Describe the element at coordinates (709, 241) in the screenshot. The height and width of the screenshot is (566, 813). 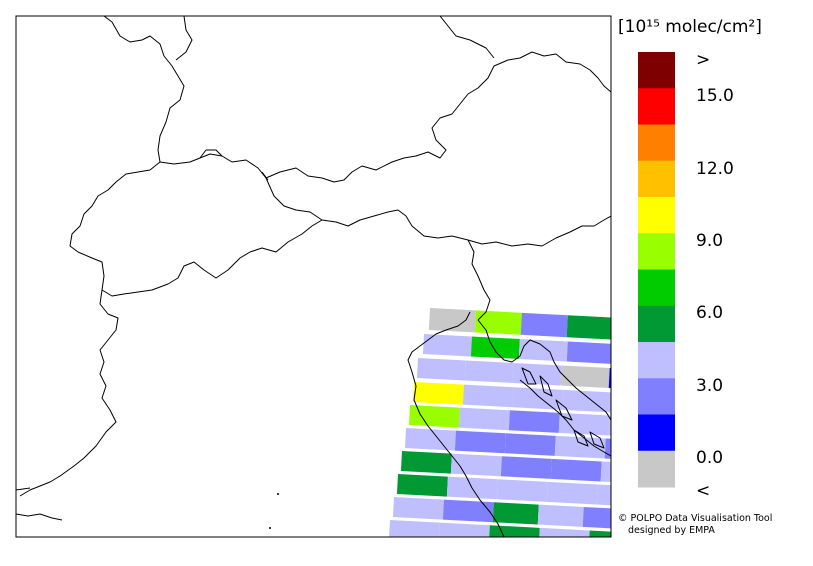
I see `legend-label: 9.0` at that location.